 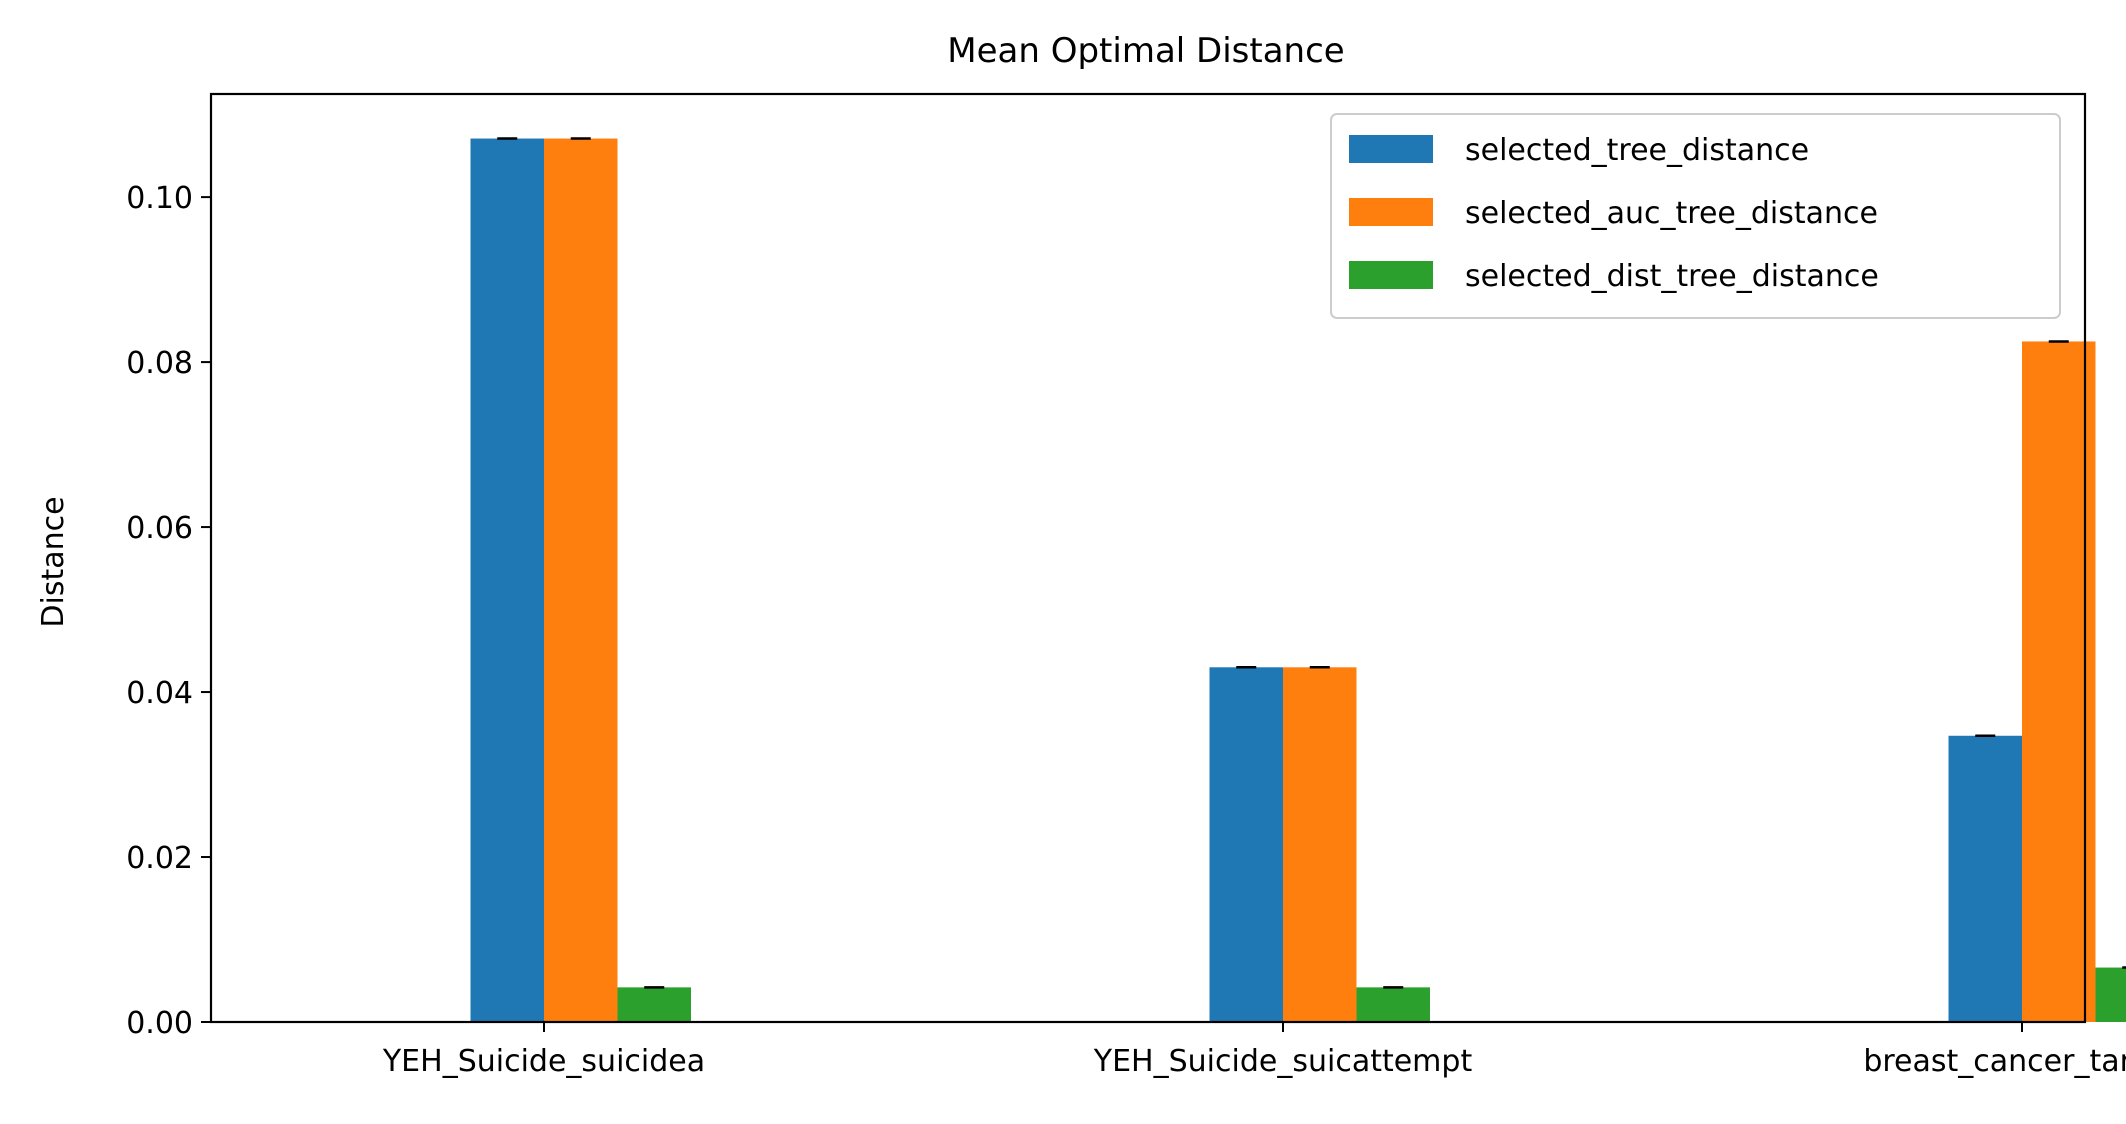 What do you see at coordinates (159, 528) in the screenshot?
I see `y-tick-label: 0.06` at bounding box center [159, 528].